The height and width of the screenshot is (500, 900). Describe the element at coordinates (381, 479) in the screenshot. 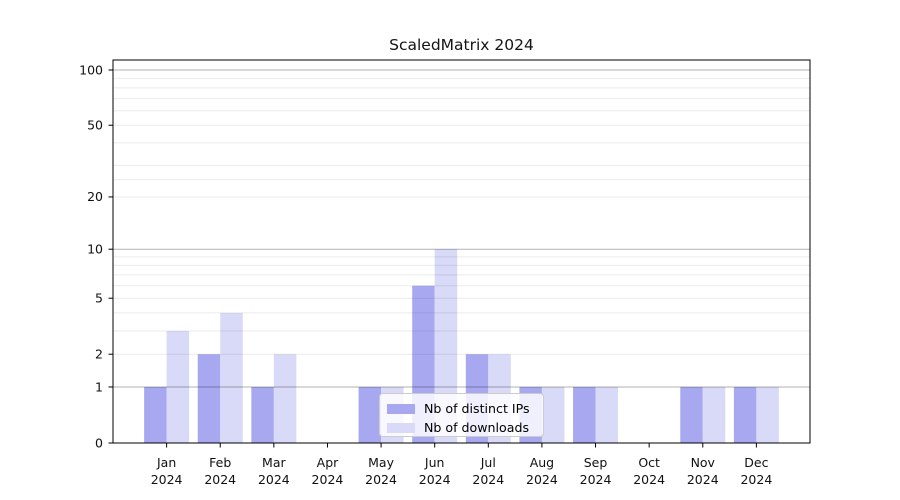

I see `x-tick-label-year-may: 2024` at that location.